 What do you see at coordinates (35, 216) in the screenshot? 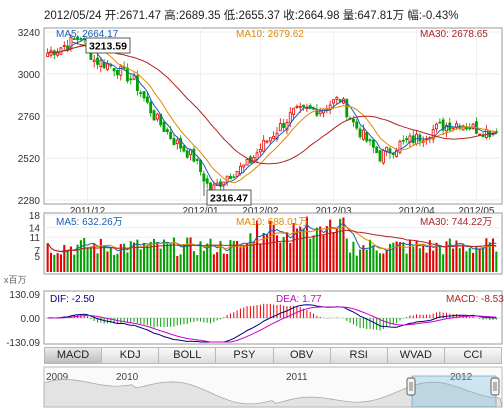
I see `volume-y-tick: 18` at bounding box center [35, 216].